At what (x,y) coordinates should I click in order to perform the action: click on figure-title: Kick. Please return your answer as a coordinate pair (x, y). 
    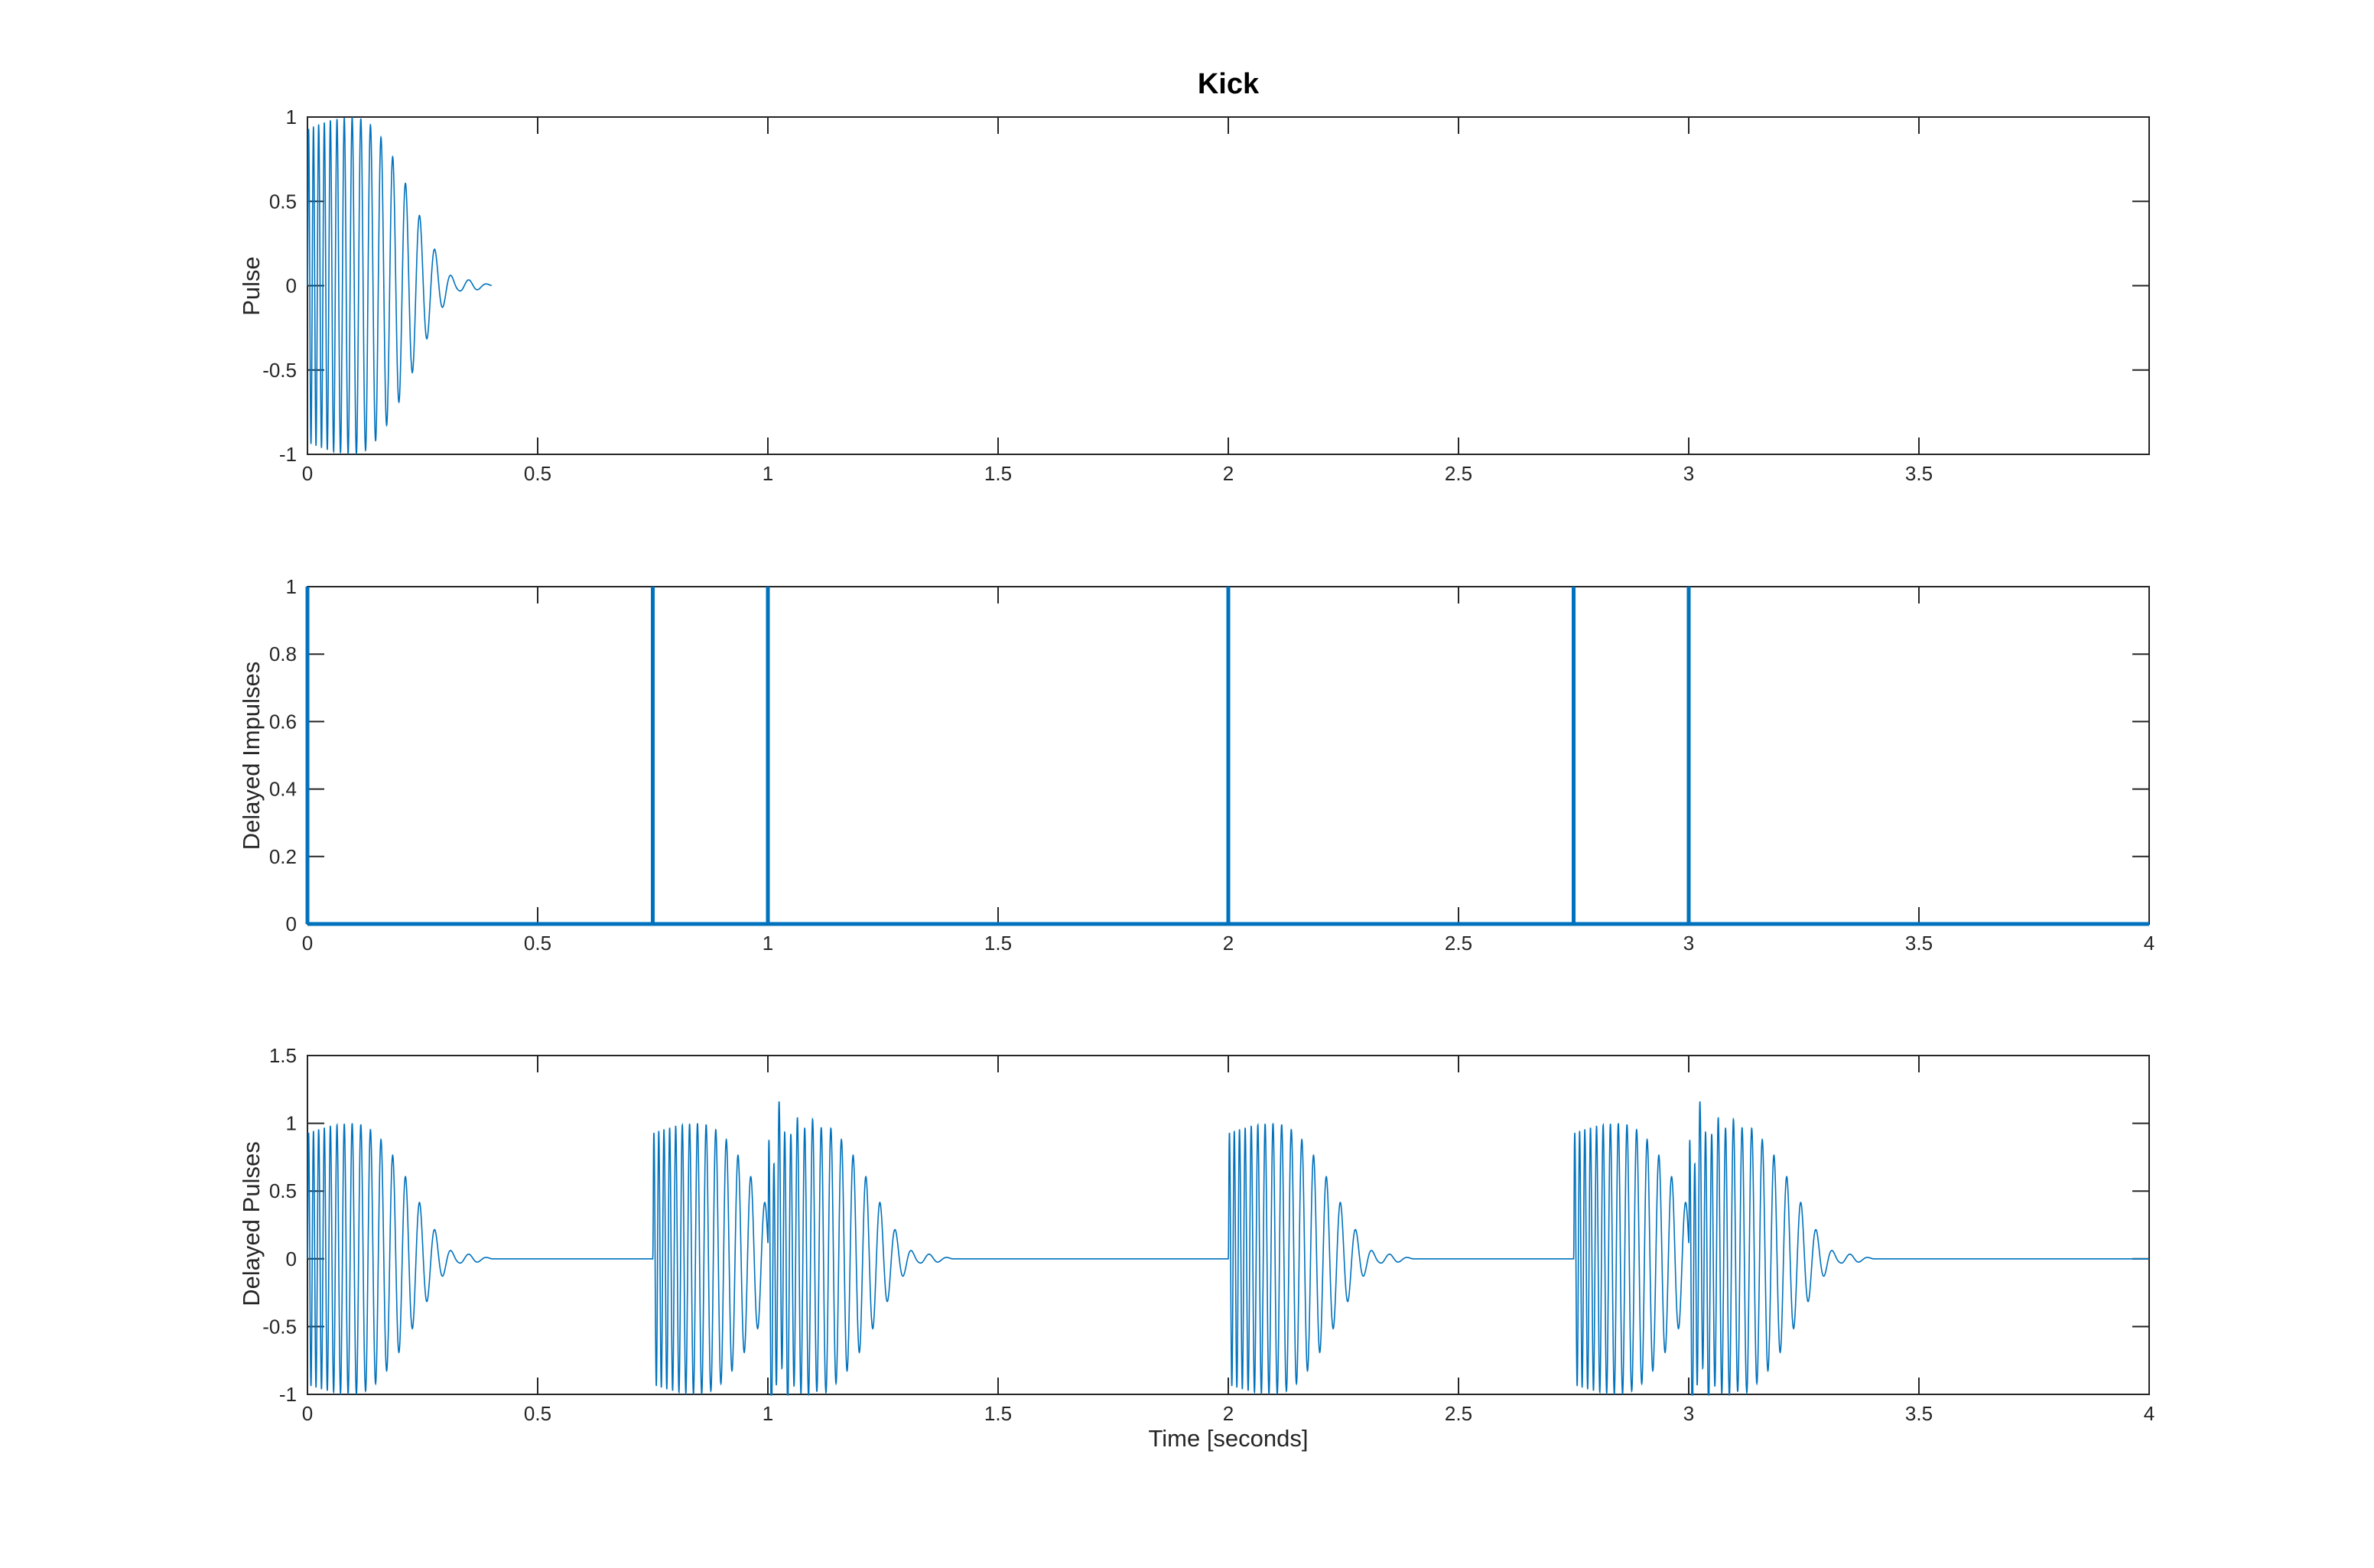
    Looking at the image, I should click on (1228, 84).